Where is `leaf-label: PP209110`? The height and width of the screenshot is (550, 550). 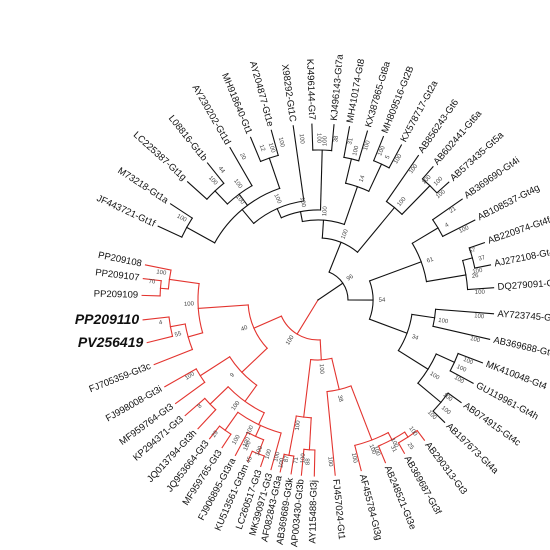 leaf-label: PP209110 is located at coordinates (107, 319).